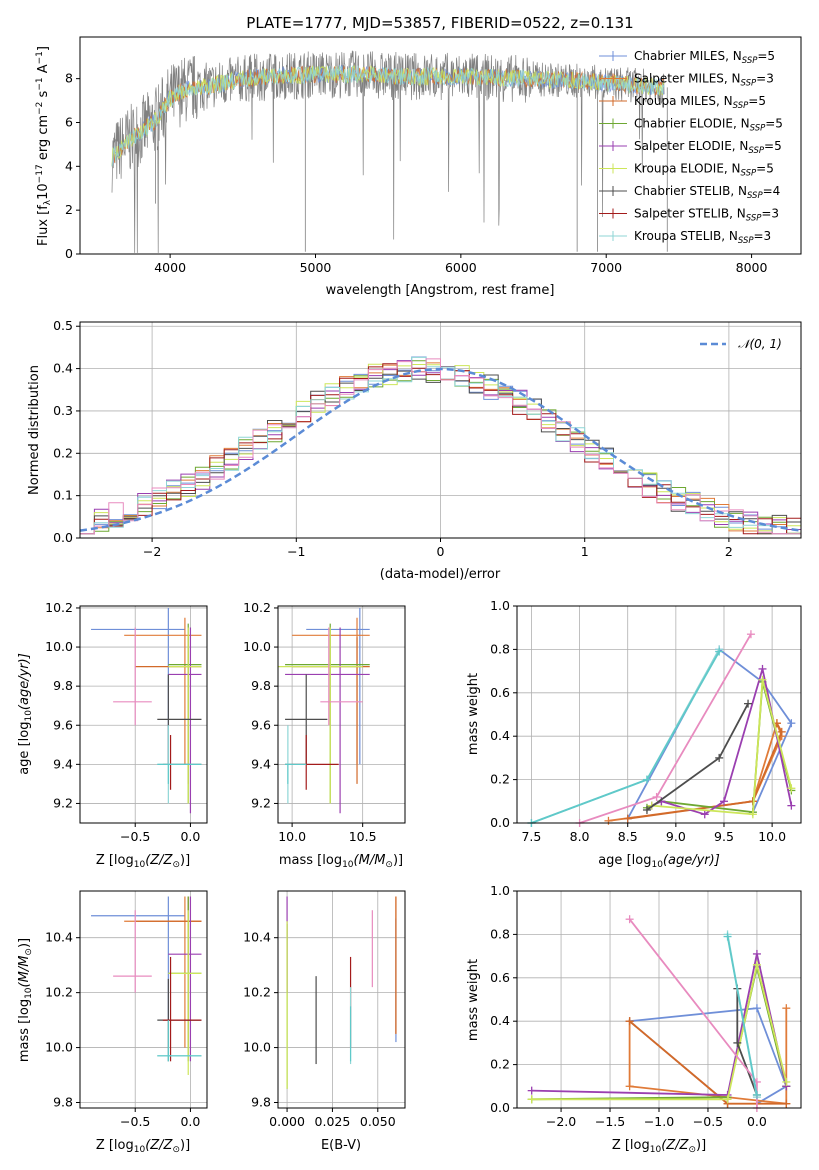 The height and width of the screenshot is (1170, 819). I want to click on massweight-vs-Z-lines, so click(659, 1013).